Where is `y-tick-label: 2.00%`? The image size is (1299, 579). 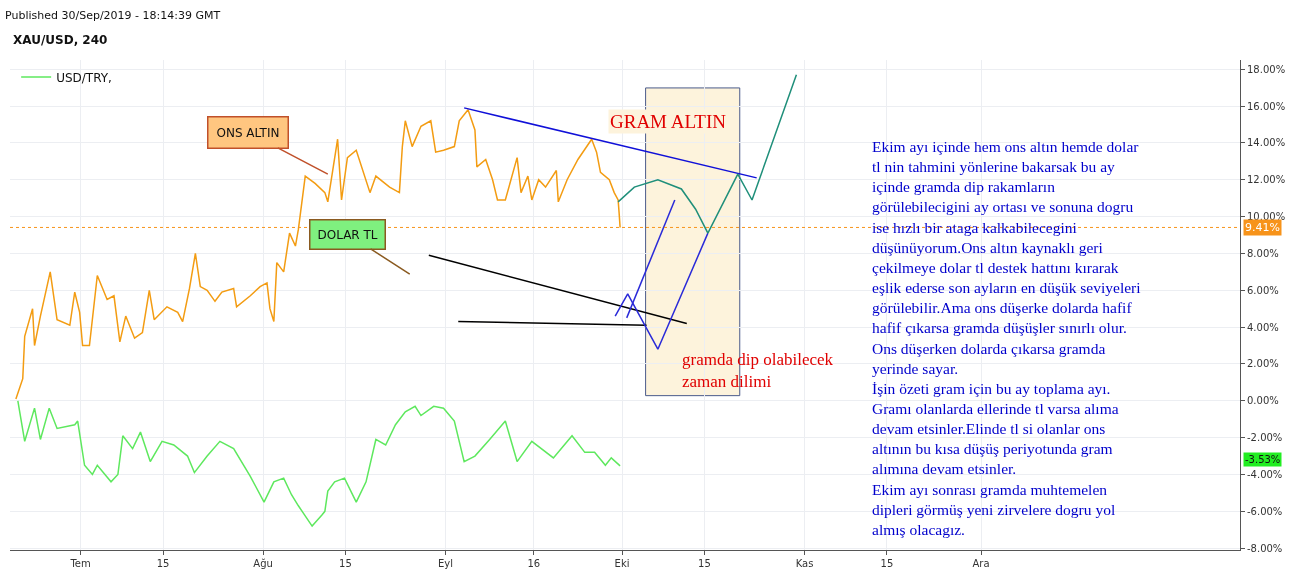
y-tick-label: 2.00% is located at coordinates (1263, 364).